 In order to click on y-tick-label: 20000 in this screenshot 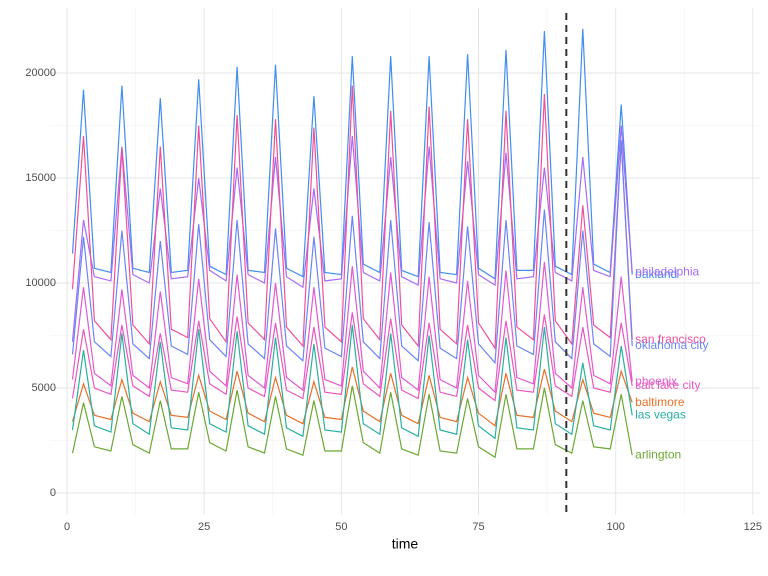, I will do `click(40, 73)`.